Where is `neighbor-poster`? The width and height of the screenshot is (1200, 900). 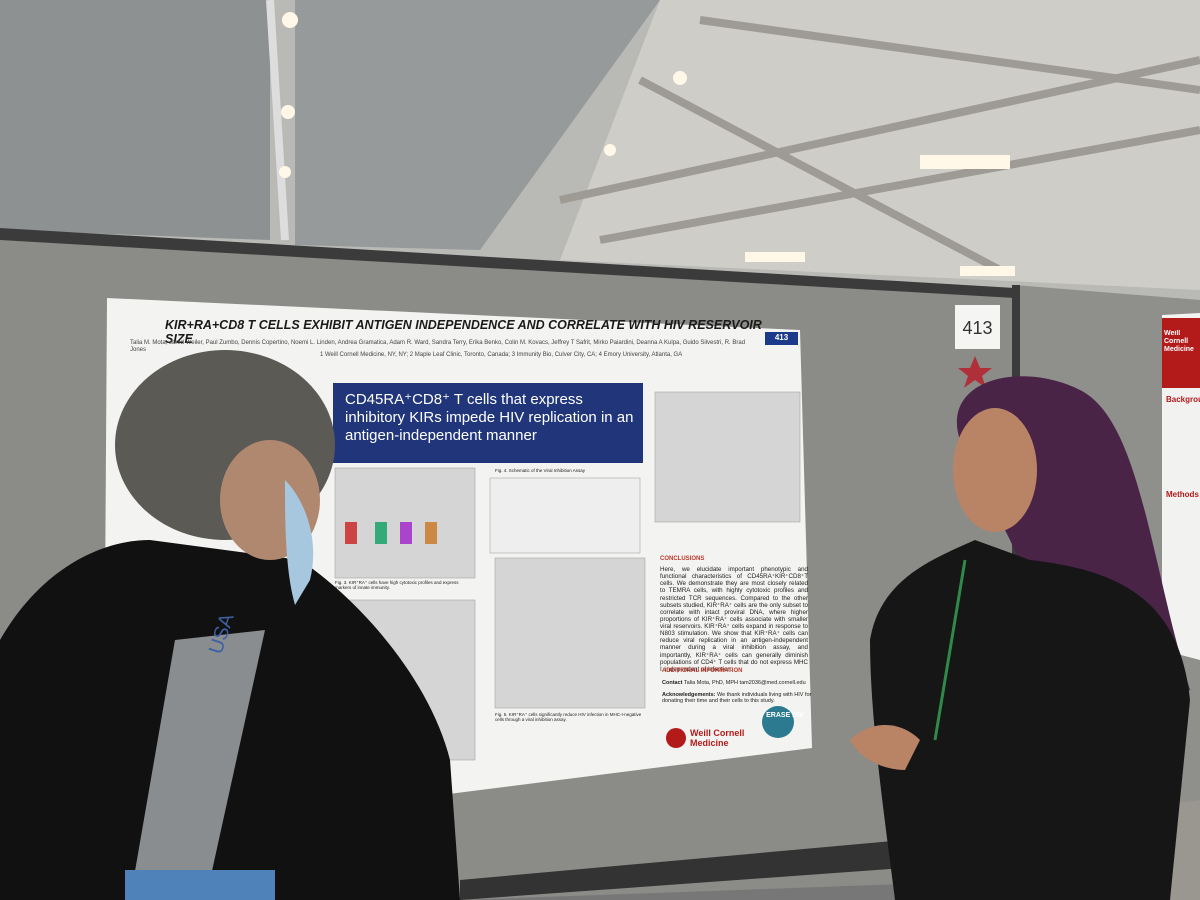
neighbor-poster is located at coordinates (1181, 486).